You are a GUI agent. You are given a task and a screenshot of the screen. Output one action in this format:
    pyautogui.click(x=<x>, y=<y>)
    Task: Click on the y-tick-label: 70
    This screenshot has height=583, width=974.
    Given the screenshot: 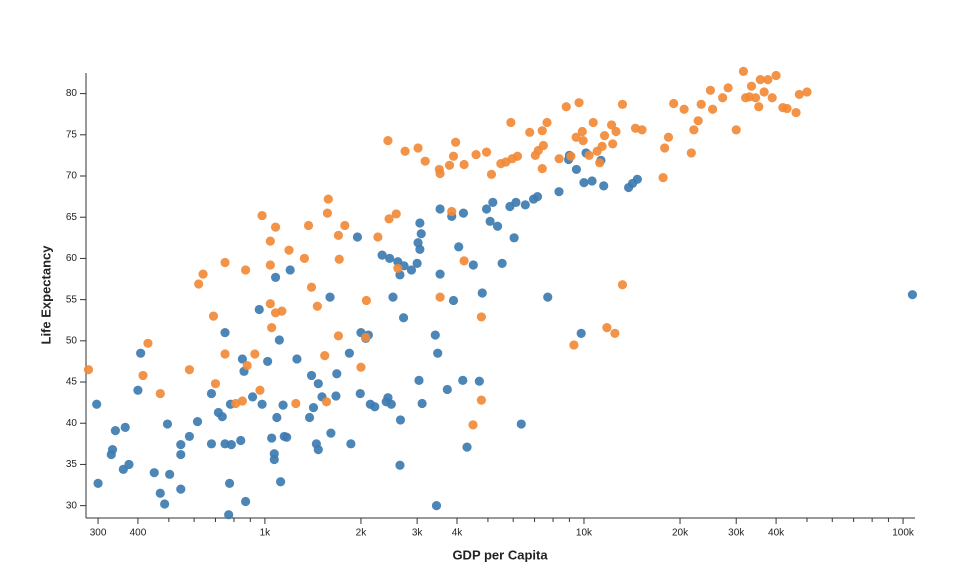 What is the action you would take?
    pyautogui.click(x=72, y=176)
    